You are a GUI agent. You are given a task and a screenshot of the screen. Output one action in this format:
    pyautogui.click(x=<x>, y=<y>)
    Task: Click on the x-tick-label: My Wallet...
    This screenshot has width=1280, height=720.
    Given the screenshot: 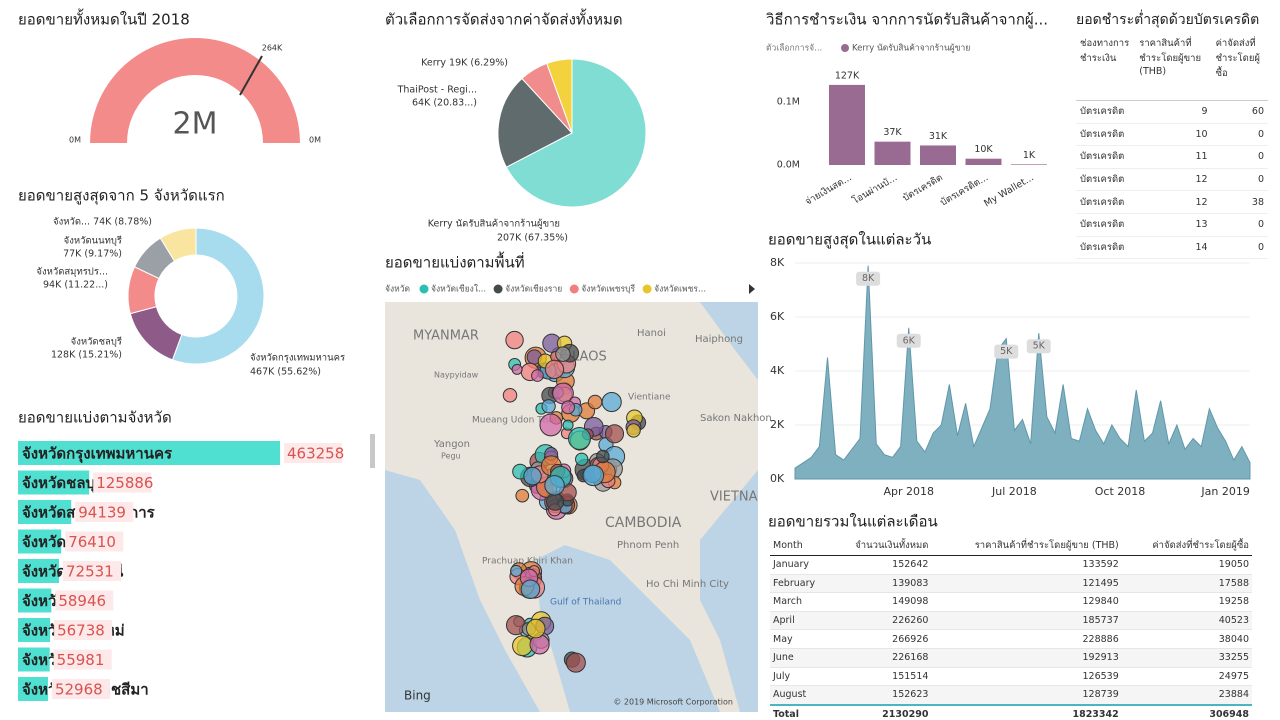 What is the action you would take?
    pyautogui.click(x=1008, y=190)
    